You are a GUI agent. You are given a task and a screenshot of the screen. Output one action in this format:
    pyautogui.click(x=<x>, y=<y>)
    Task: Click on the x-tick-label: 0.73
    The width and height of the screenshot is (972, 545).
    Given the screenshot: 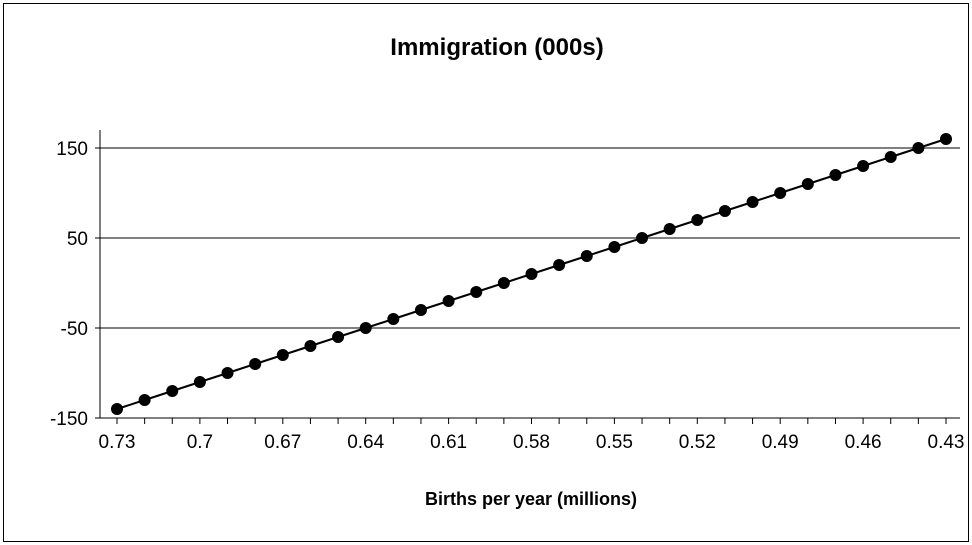 What is the action you would take?
    pyautogui.click(x=117, y=442)
    